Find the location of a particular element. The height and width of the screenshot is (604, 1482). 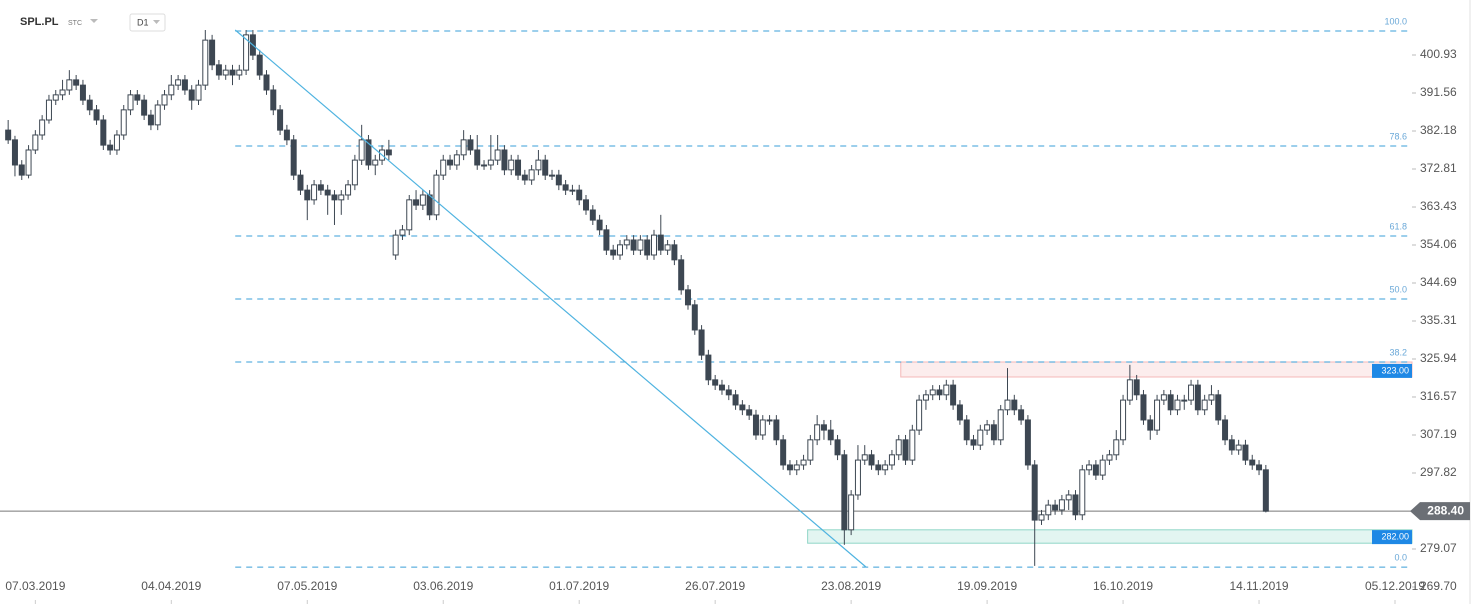

fib-label: 38.2 is located at coordinates (1398, 352).